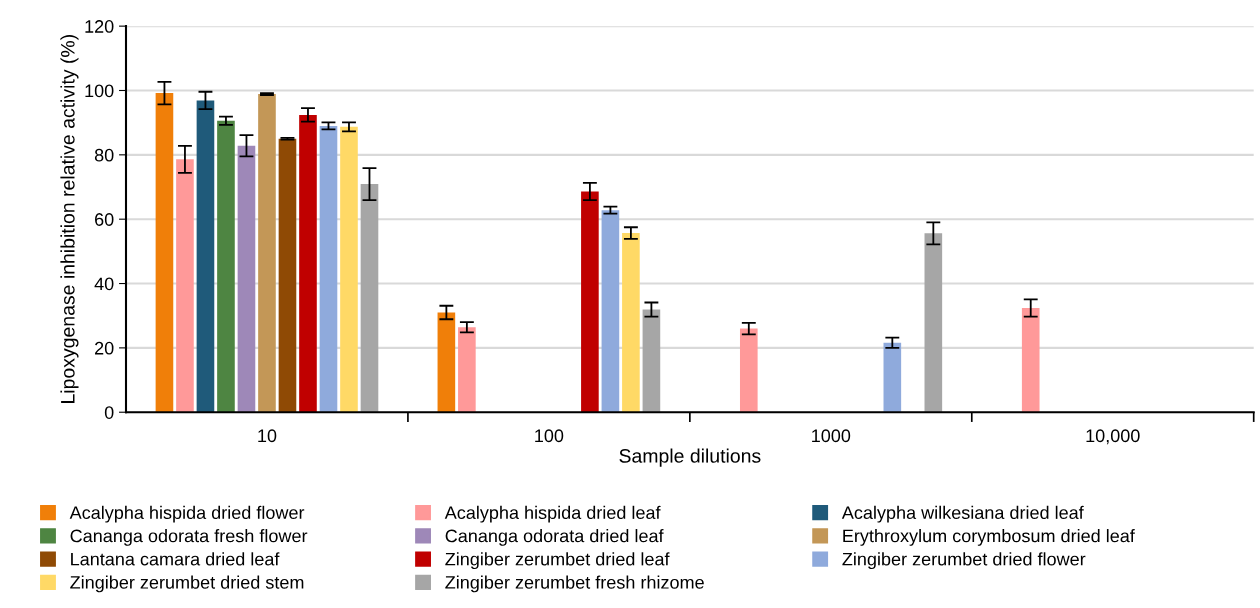 The width and height of the screenshot is (1260, 608). I want to click on legend-label: Zingiber zerumbet dried leaf, so click(557, 561).